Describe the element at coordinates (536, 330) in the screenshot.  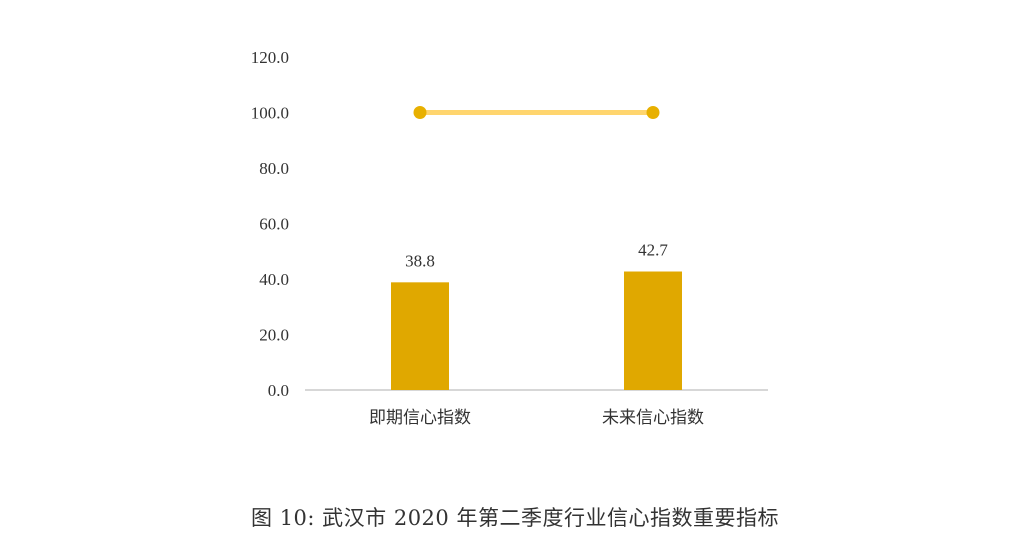
I see `bars` at that location.